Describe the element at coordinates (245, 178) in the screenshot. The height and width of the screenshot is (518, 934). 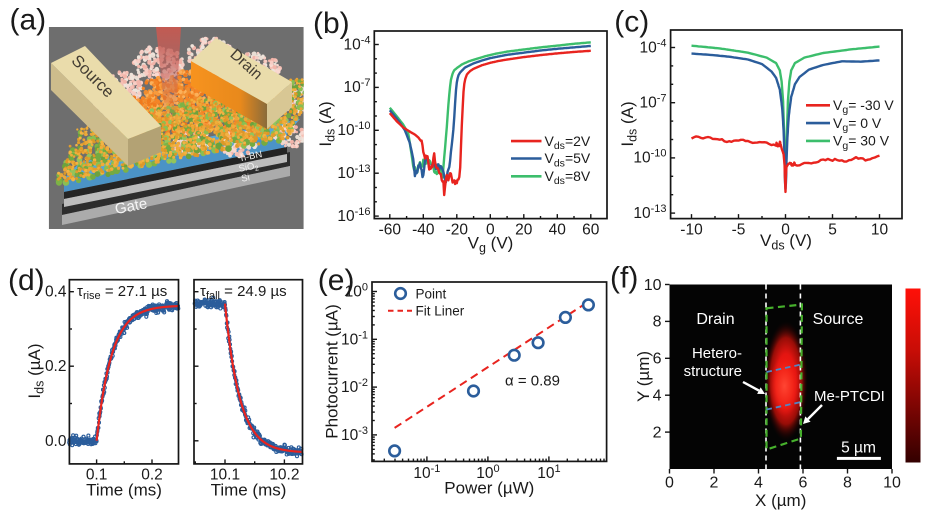
I see `svg-text: Si` at that location.